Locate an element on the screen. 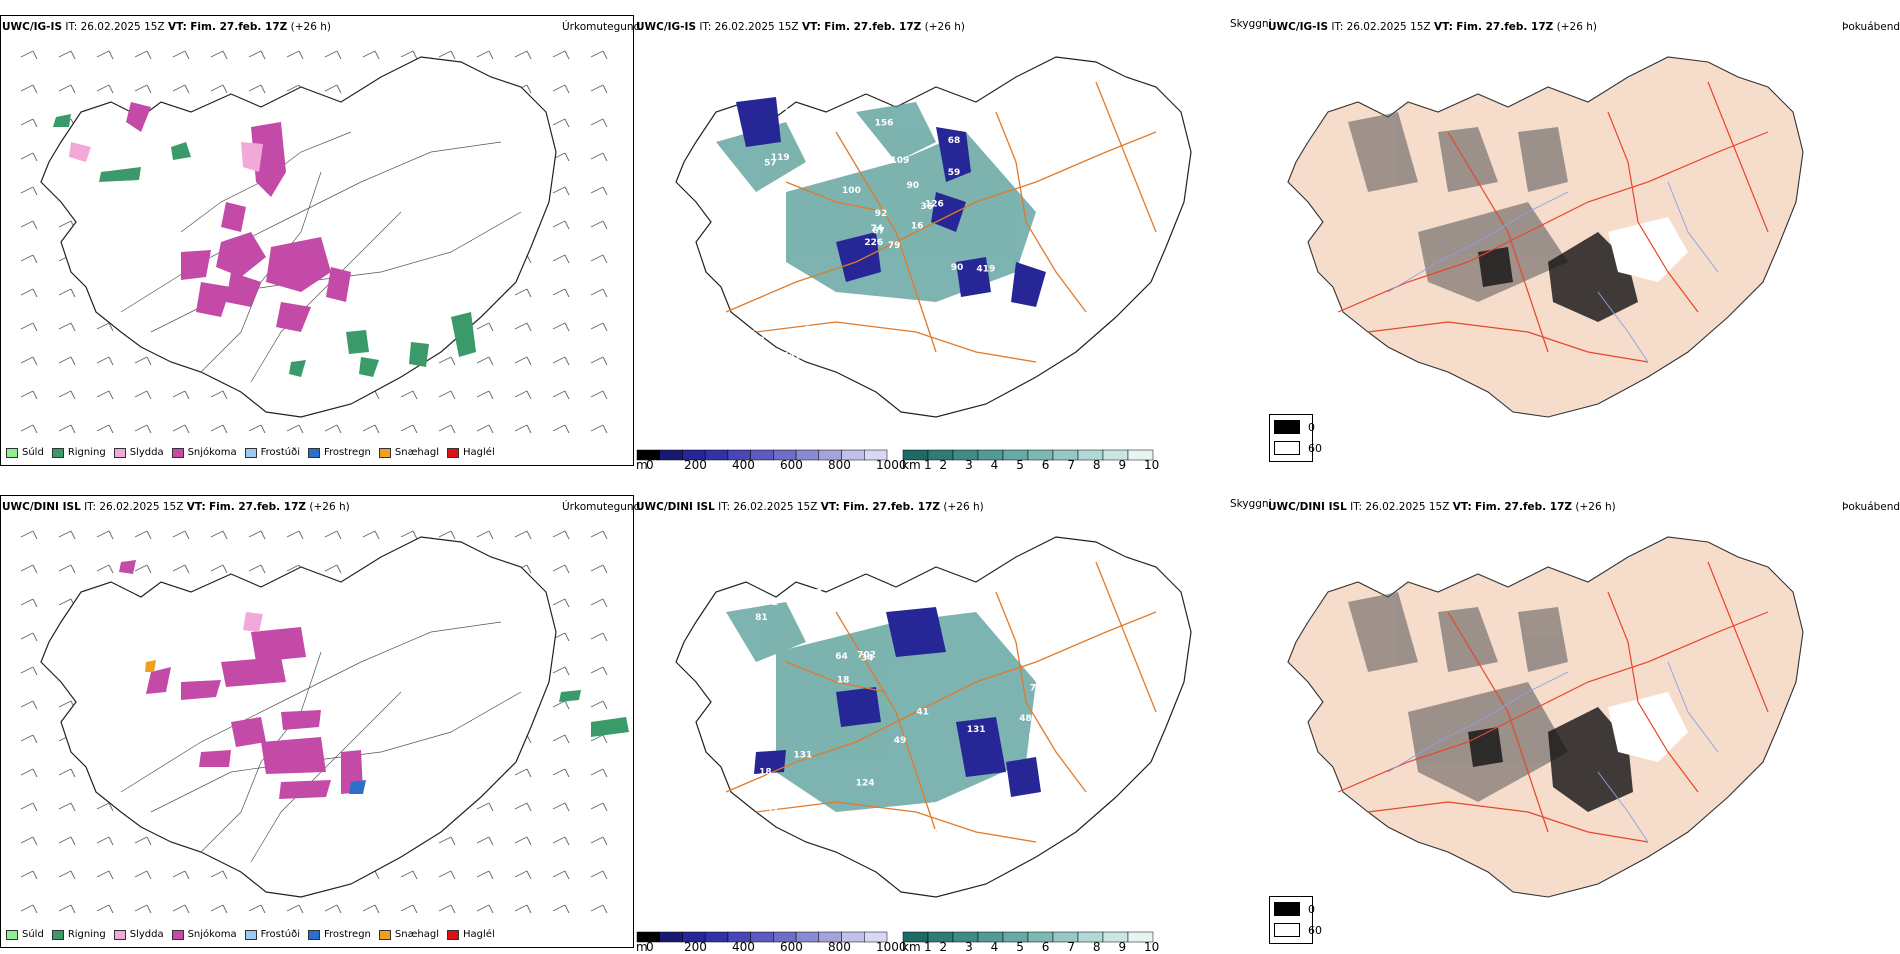  ceiling-value-label: 111 is located at coordinates (935, 833).